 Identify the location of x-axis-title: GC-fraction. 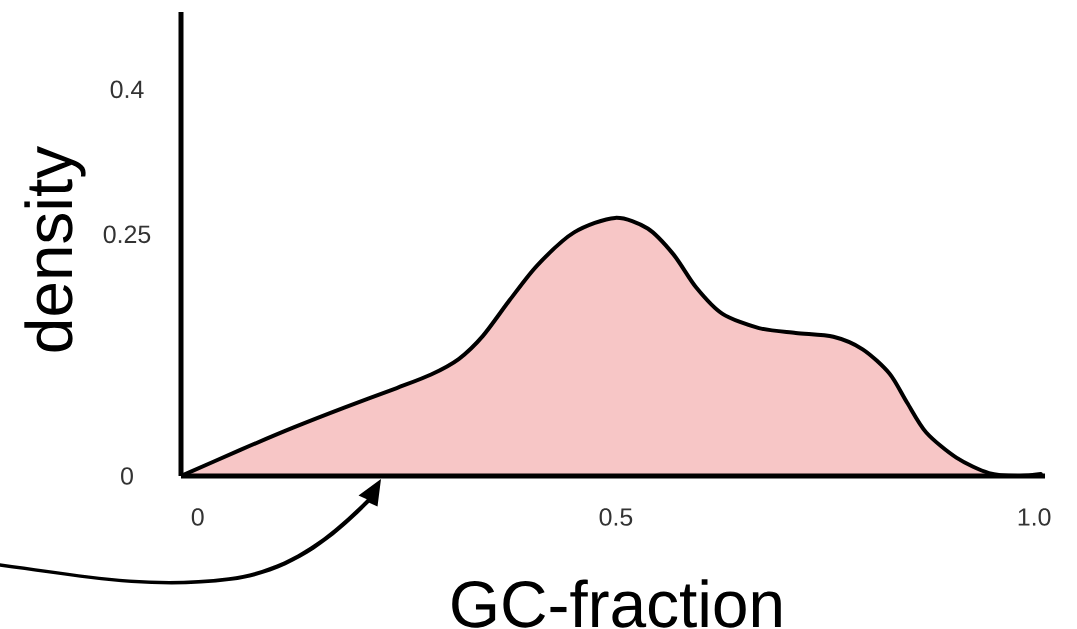
(616, 603).